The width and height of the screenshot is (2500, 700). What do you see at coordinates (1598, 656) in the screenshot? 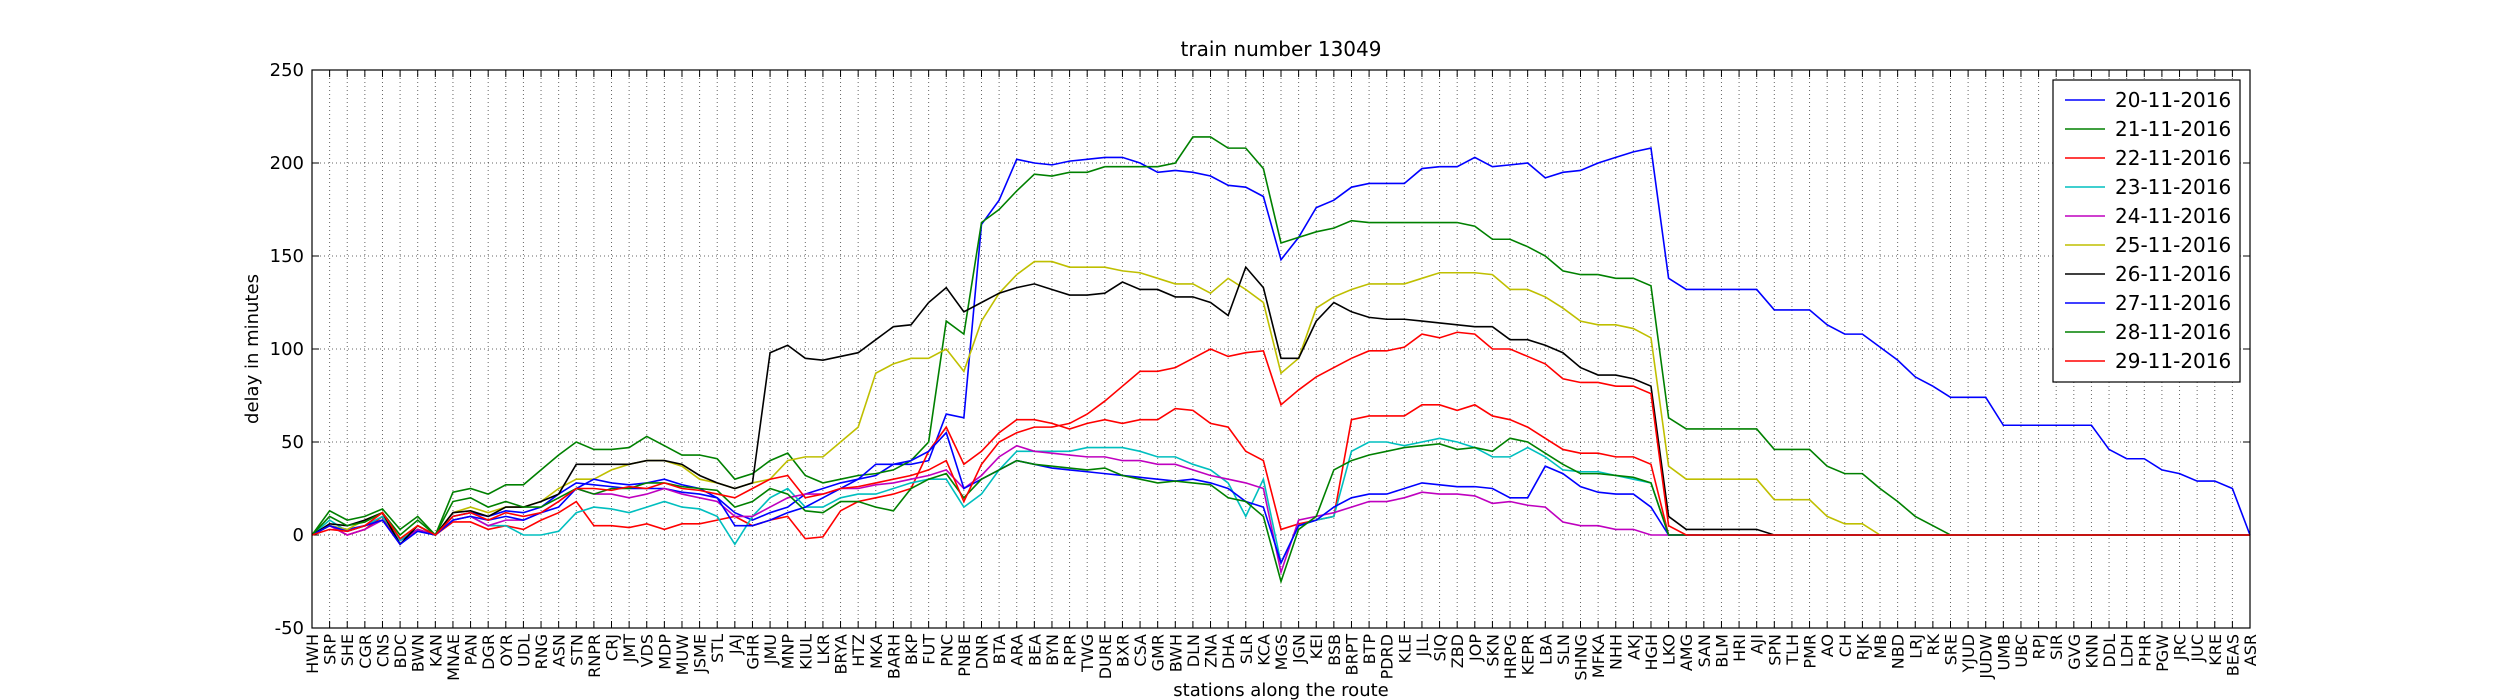
I see `x-tick-label: MFKA` at bounding box center [1598, 656].